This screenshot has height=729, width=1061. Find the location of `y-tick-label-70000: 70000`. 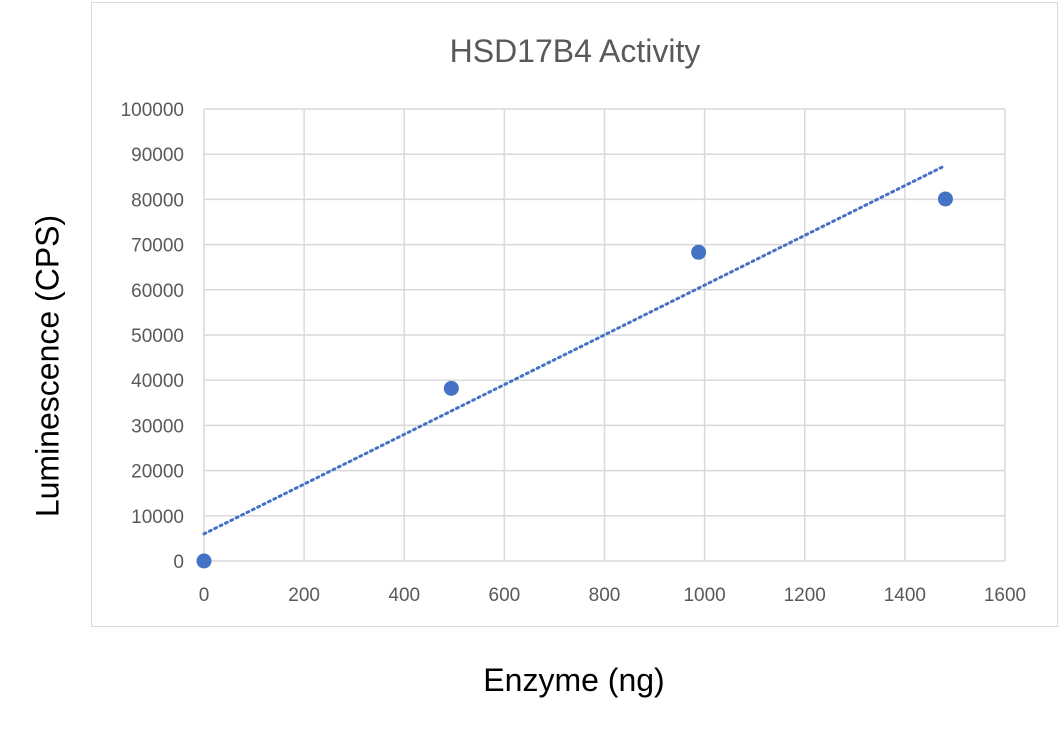

y-tick-label-70000: 70000 is located at coordinates (157, 246).